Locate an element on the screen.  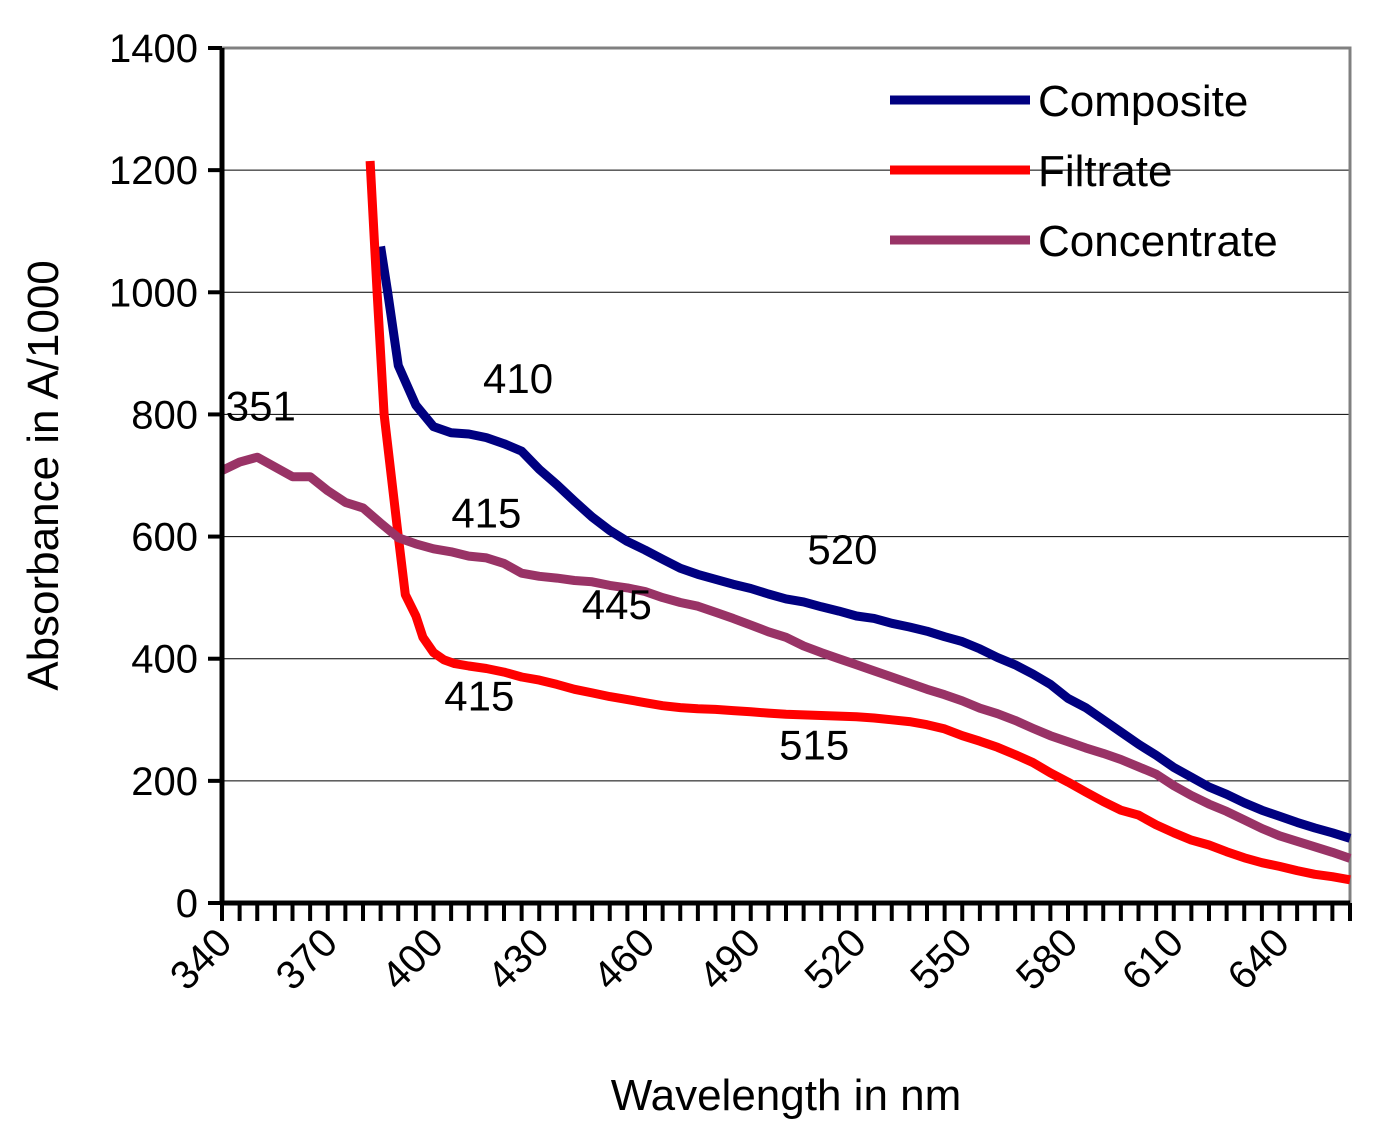
x-axis-title: Wavelength in nm is located at coordinates (786, 1095).